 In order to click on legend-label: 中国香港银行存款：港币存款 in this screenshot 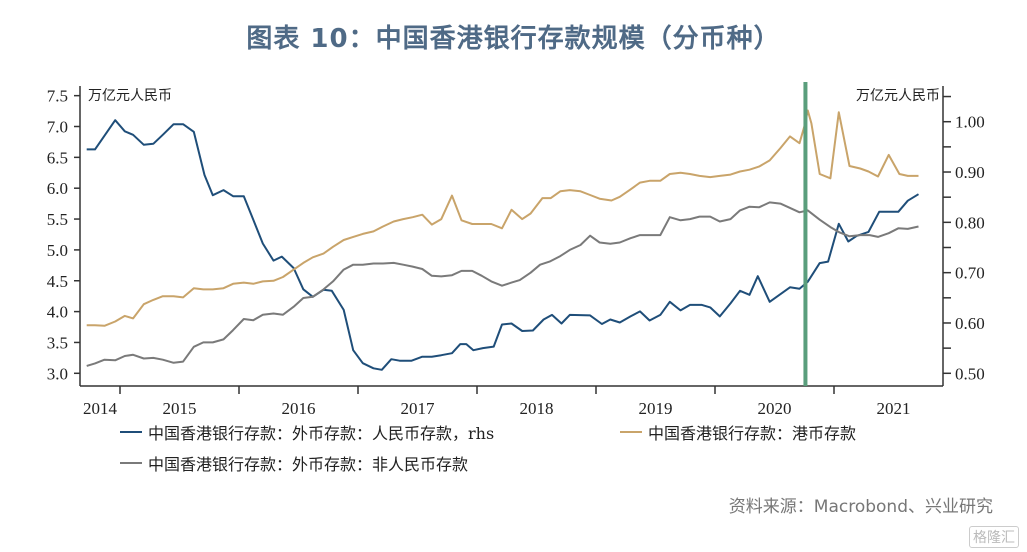, I will do `click(752, 433)`.